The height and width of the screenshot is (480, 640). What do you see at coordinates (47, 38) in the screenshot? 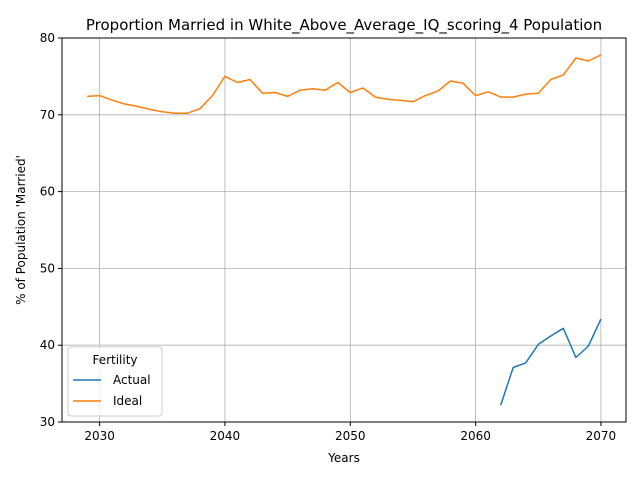
I see `y-tick-label: 80` at bounding box center [47, 38].